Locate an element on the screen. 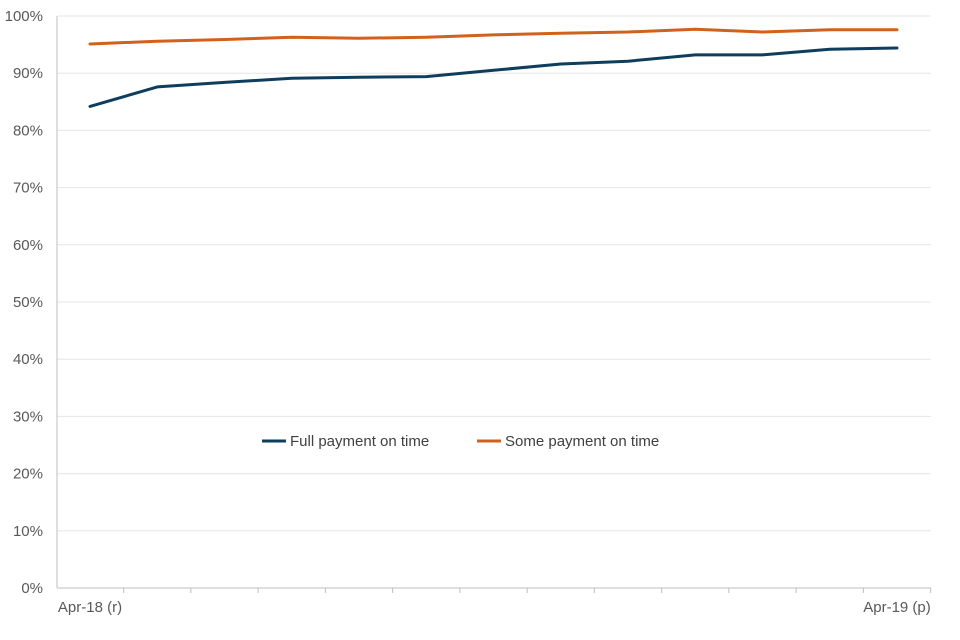 Image resolution: width=960 pixels, height=640 pixels. y-axis-tick-labels: 0% 10% 20% 30% 40% 50% 60% 70% 80% 90% 100% is located at coordinates (24, 302).